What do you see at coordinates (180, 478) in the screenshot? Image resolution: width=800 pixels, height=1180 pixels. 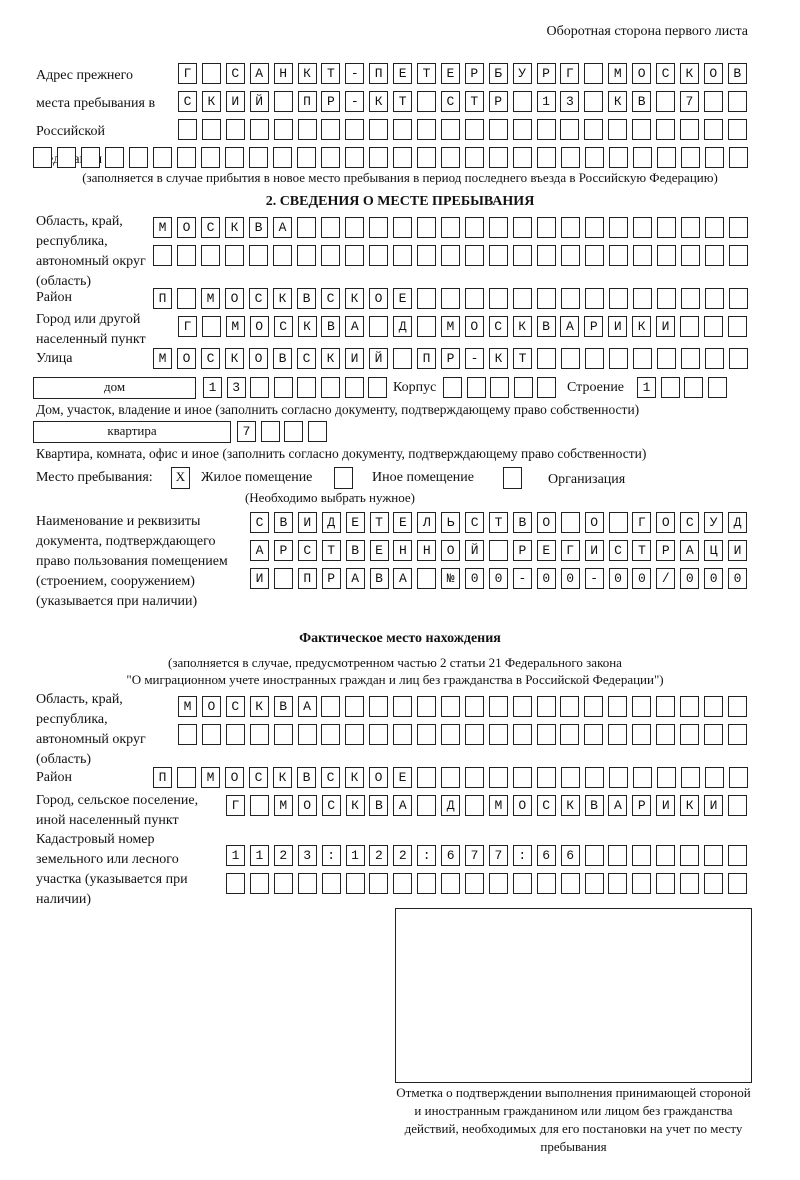 I see `stay-checkbox-residential: X` at bounding box center [180, 478].